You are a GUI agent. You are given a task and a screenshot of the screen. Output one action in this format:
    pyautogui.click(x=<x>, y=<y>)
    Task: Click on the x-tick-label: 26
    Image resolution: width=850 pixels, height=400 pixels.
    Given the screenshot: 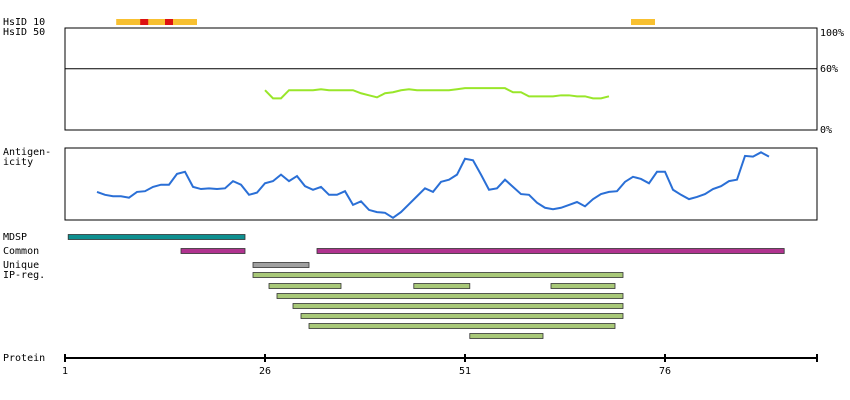 What is the action you would take?
    pyautogui.click(x=265, y=371)
    